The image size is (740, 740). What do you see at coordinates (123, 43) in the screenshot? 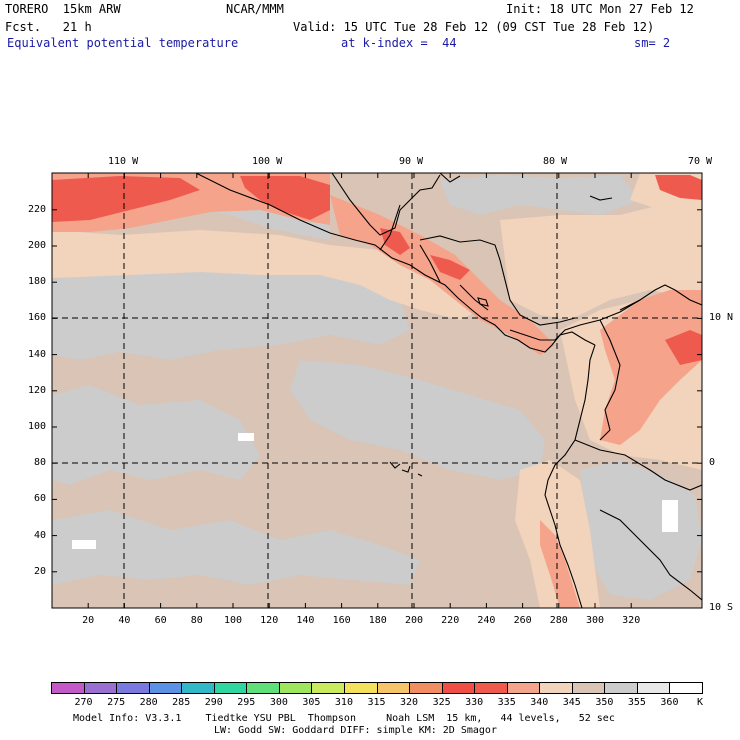
I see `field-name: Equivalent potential temperature` at bounding box center [123, 43].